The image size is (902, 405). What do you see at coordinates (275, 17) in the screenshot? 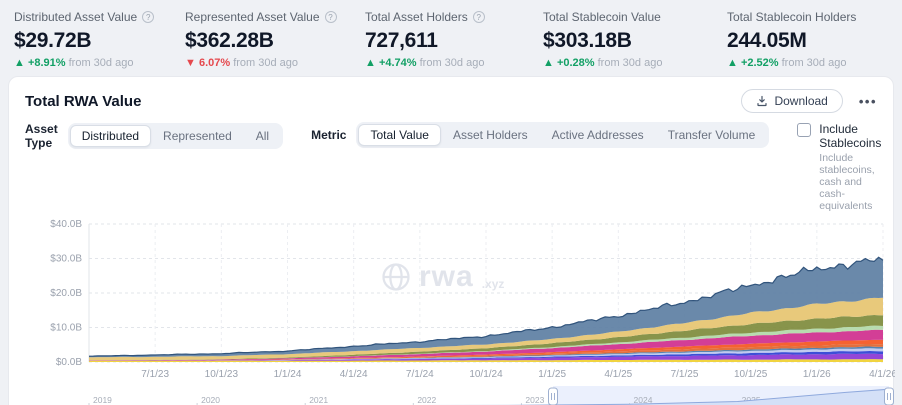
I see `stat-label: Represented Asset Value?` at bounding box center [275, 17].